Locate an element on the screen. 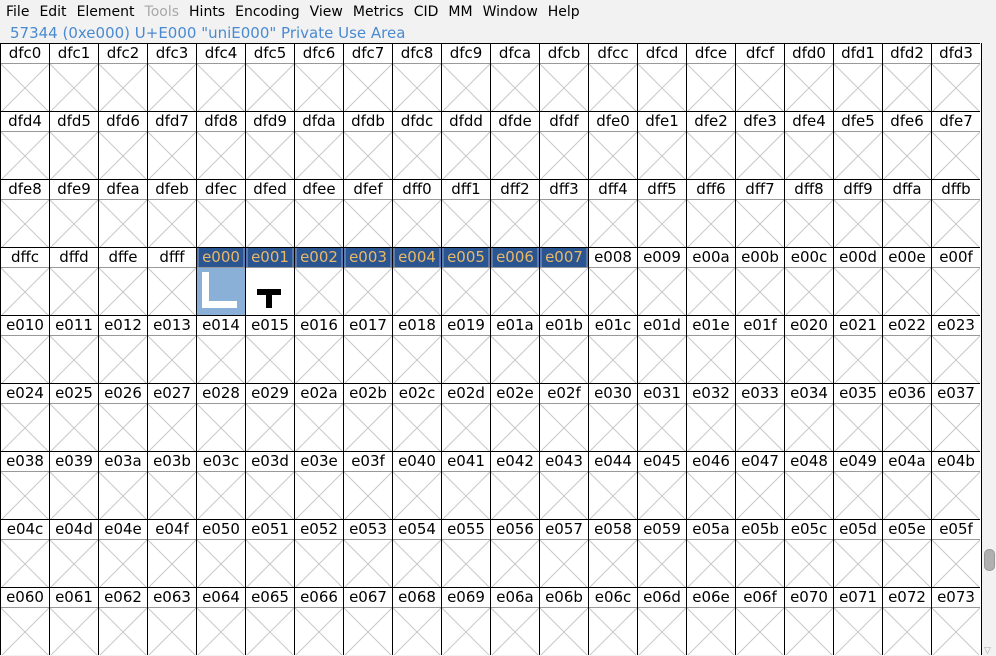 The width and height of the screenshot is (996, 656). glyph-cell-e024: e024 is located at coordinates (24, 417).